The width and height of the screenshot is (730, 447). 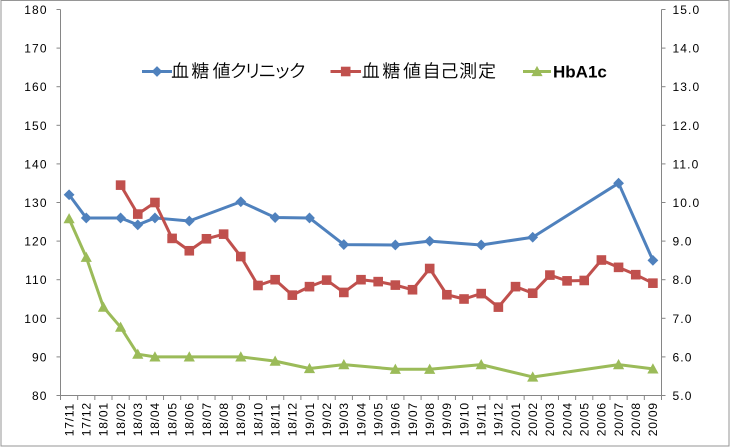 I want to click on svg-text: 20/07, so click(x=619, y=419).